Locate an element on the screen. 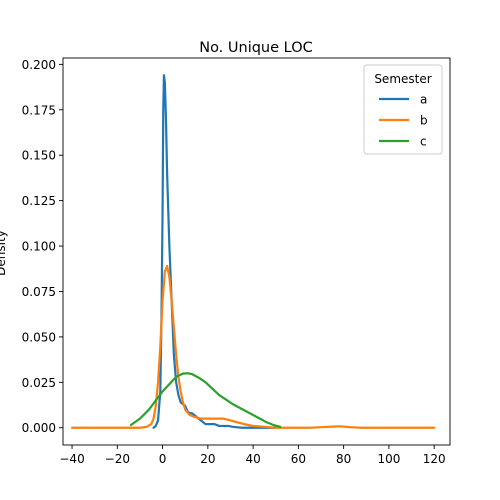 The image size is (500, 500). x-tick-label: 40 is located at coordinates (252, 459).